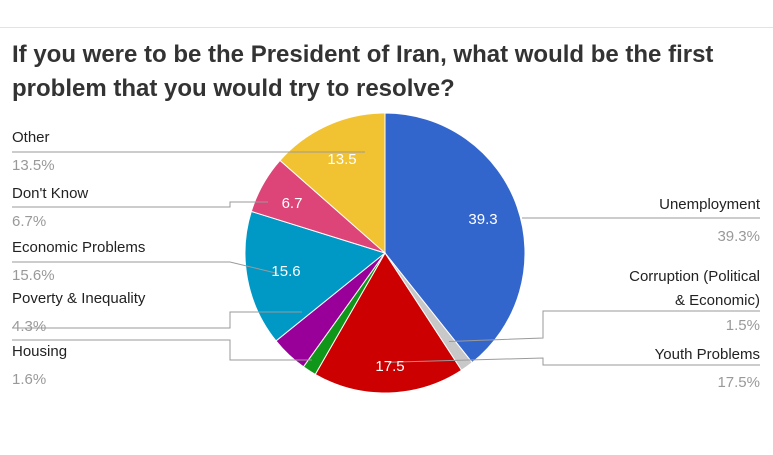 The width and height of the screenshot is (773, 455). Describe the element at coordinates (389, 366) in the screenshot. I see `slice-value-youth-problems: 17.5` at that location.